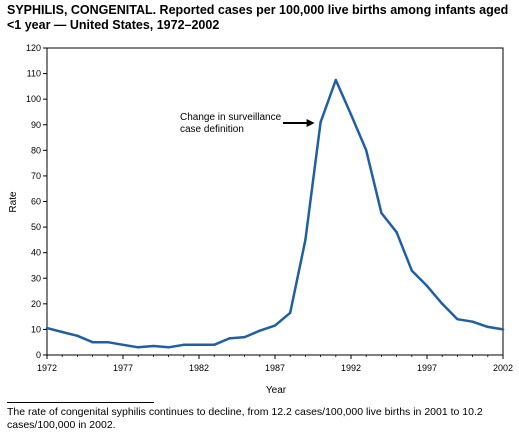  What do you see at coordinates (36, 150) in the screenshot?
I see `y-tick-label: 80` at bounding box center [36, 150].